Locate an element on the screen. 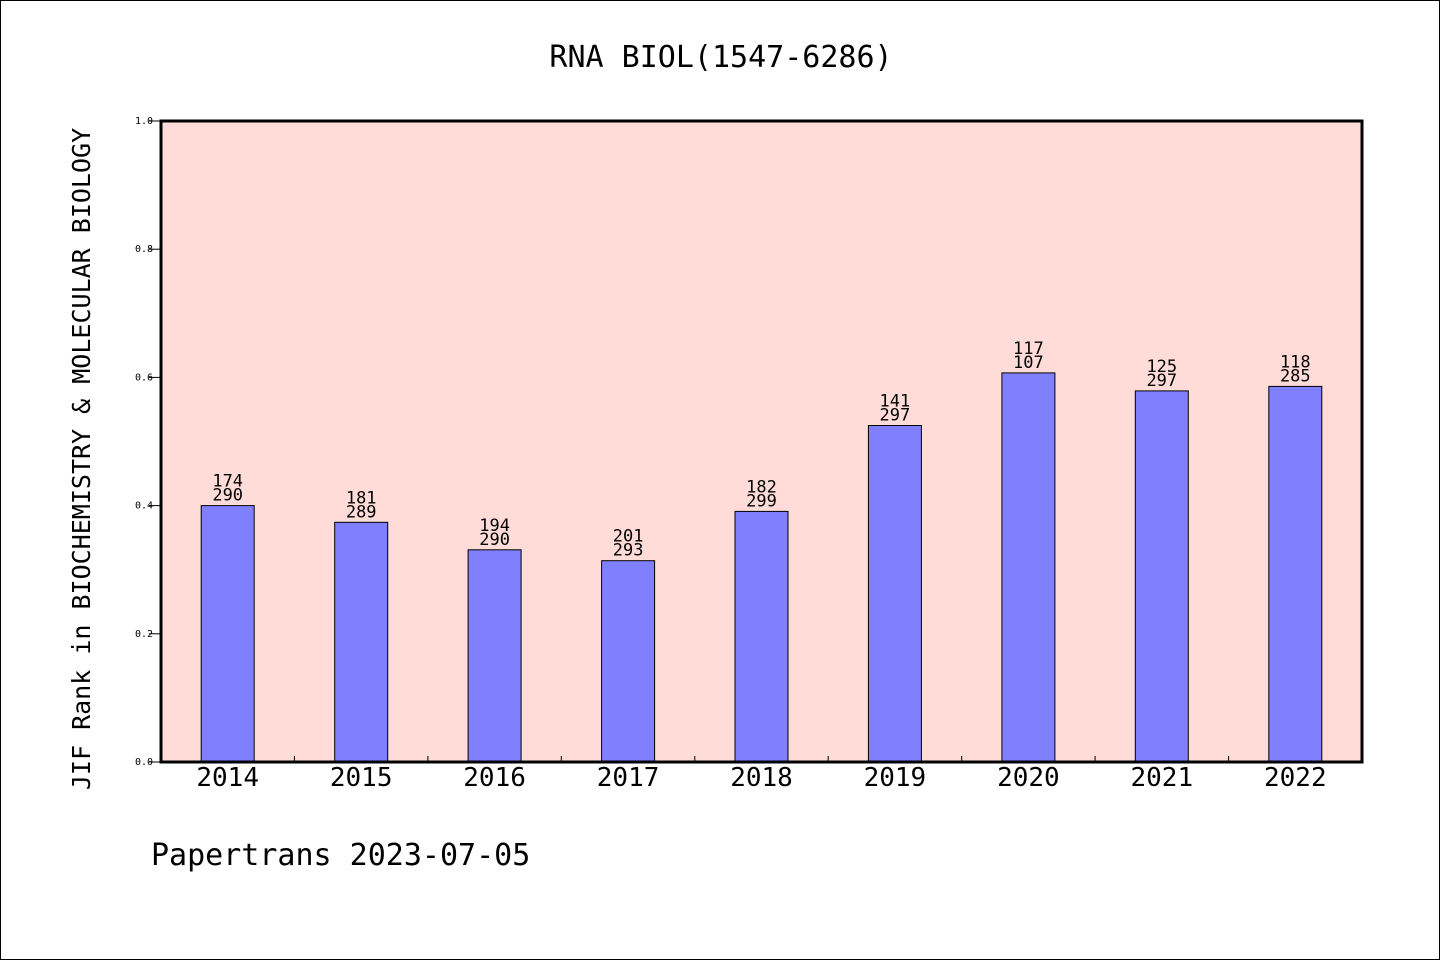  rank-label-2015: 181 is located at coordinates (361, 498).